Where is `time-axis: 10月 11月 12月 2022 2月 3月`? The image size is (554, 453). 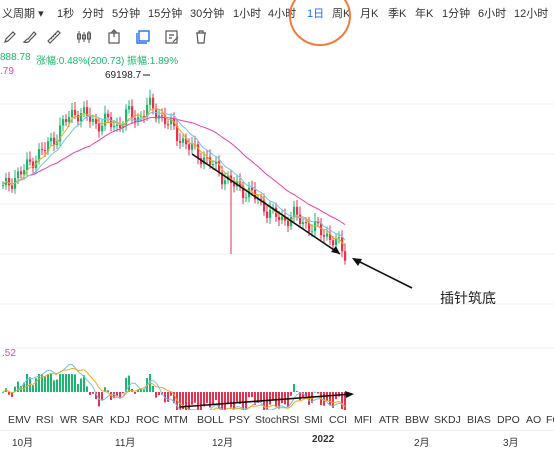
time-axis: 10月 11月 12月 2022 2月 3月 is located at coordinates (277, 439).